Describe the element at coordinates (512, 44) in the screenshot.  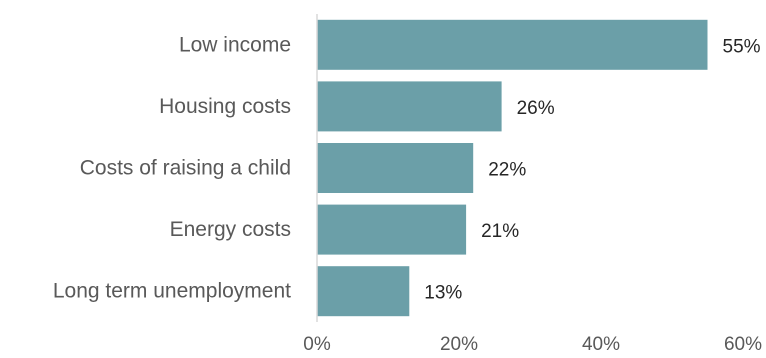
I see `bar-low-income` at that location.